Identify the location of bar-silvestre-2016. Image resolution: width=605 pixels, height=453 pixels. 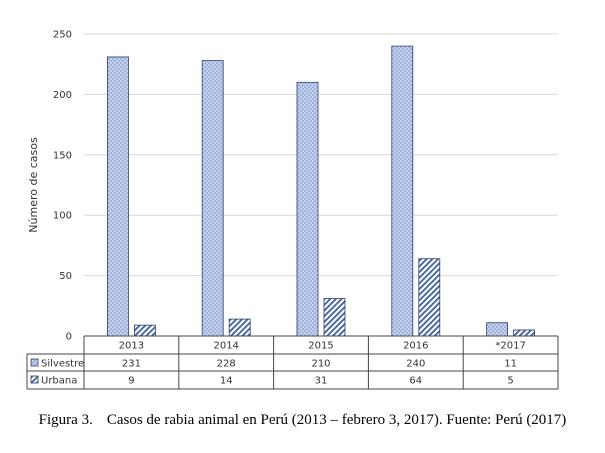
(402, 191).